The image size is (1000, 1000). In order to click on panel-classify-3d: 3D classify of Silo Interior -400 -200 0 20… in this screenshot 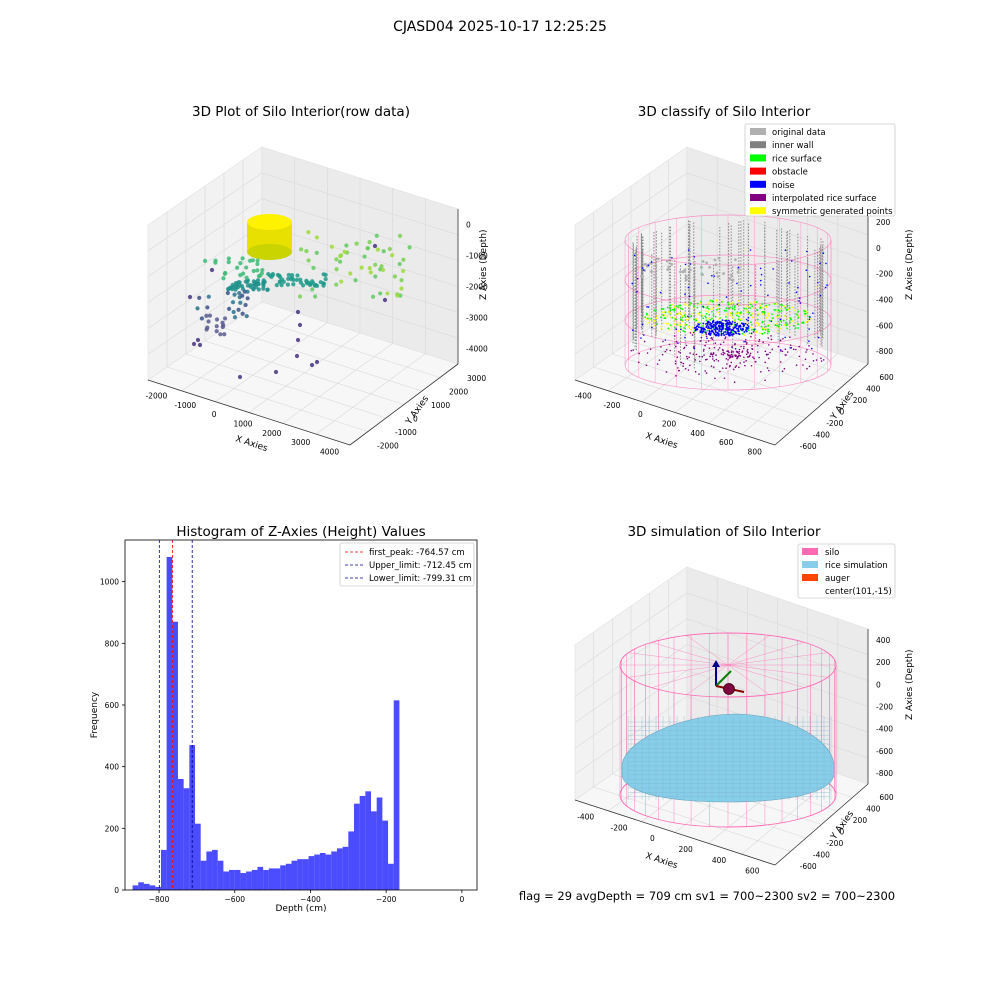, I will do `click(744, 280)`.